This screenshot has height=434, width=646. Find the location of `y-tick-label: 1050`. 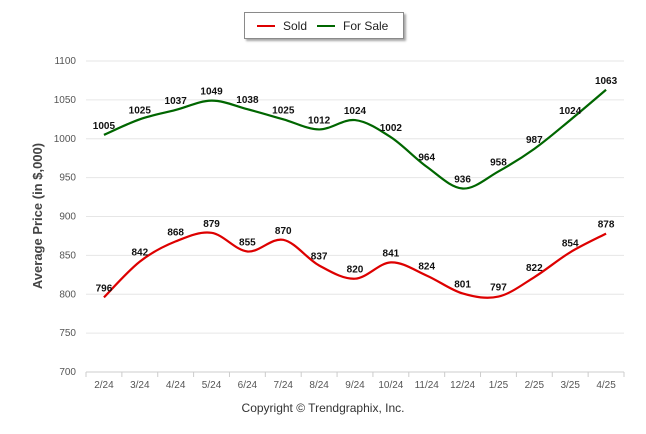

y-tick-label: 1050 is located at coordinates (65, 100).